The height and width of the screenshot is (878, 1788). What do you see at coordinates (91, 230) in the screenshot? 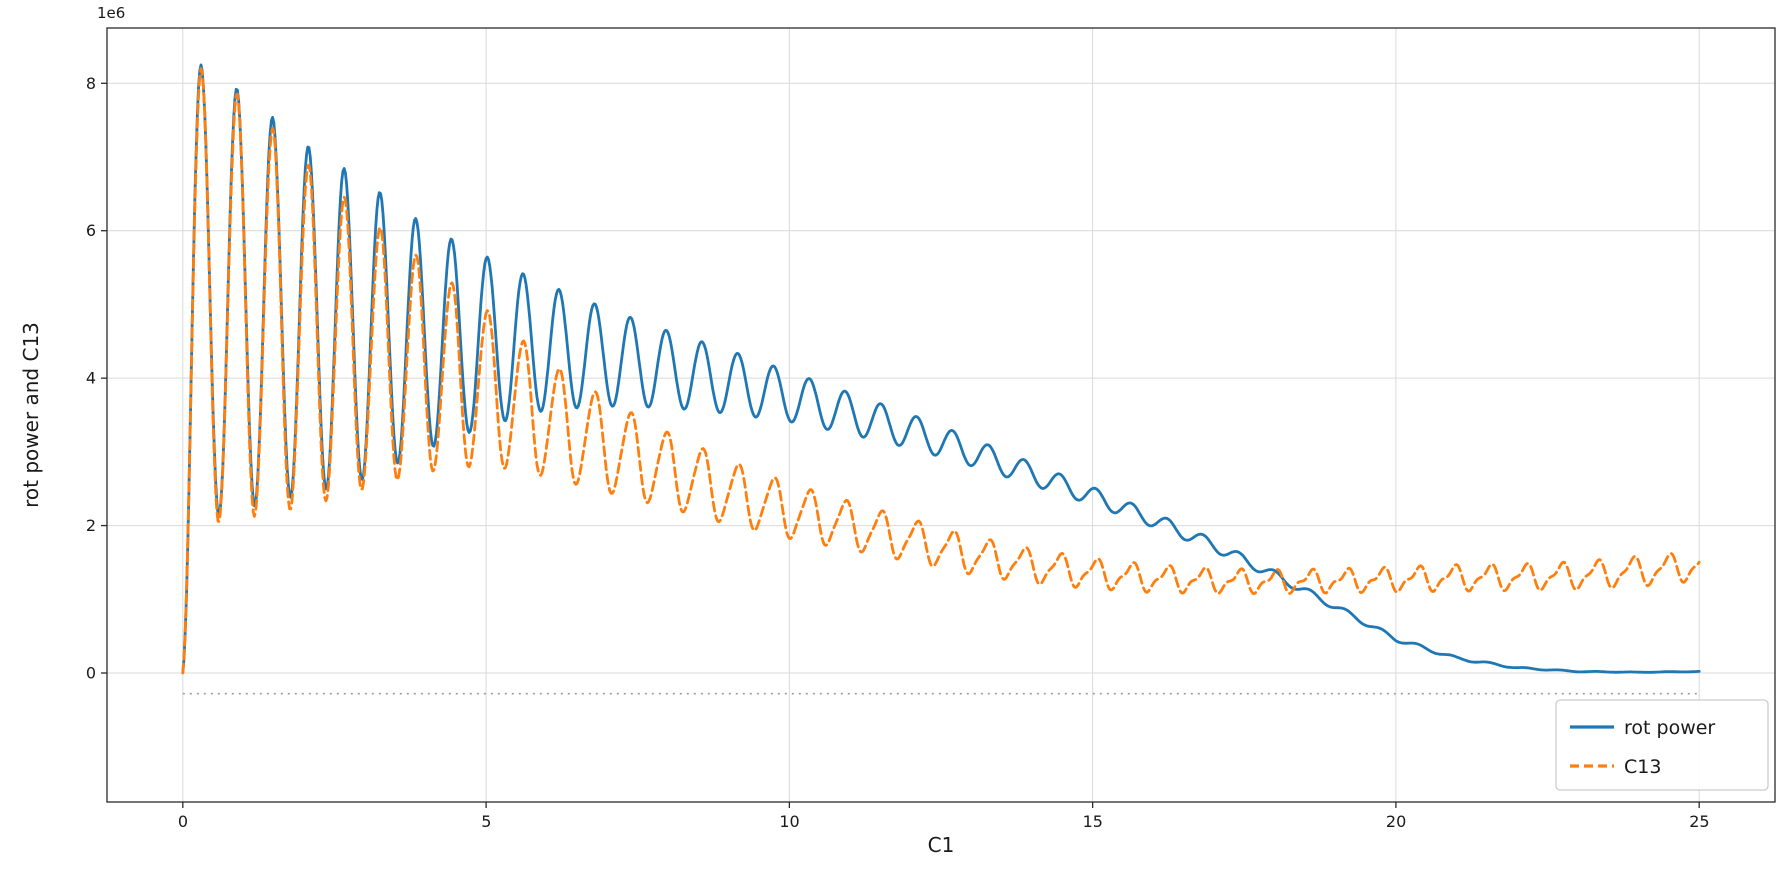
I see `y-tick-label-3: 6` at bounding box center [91, 230].